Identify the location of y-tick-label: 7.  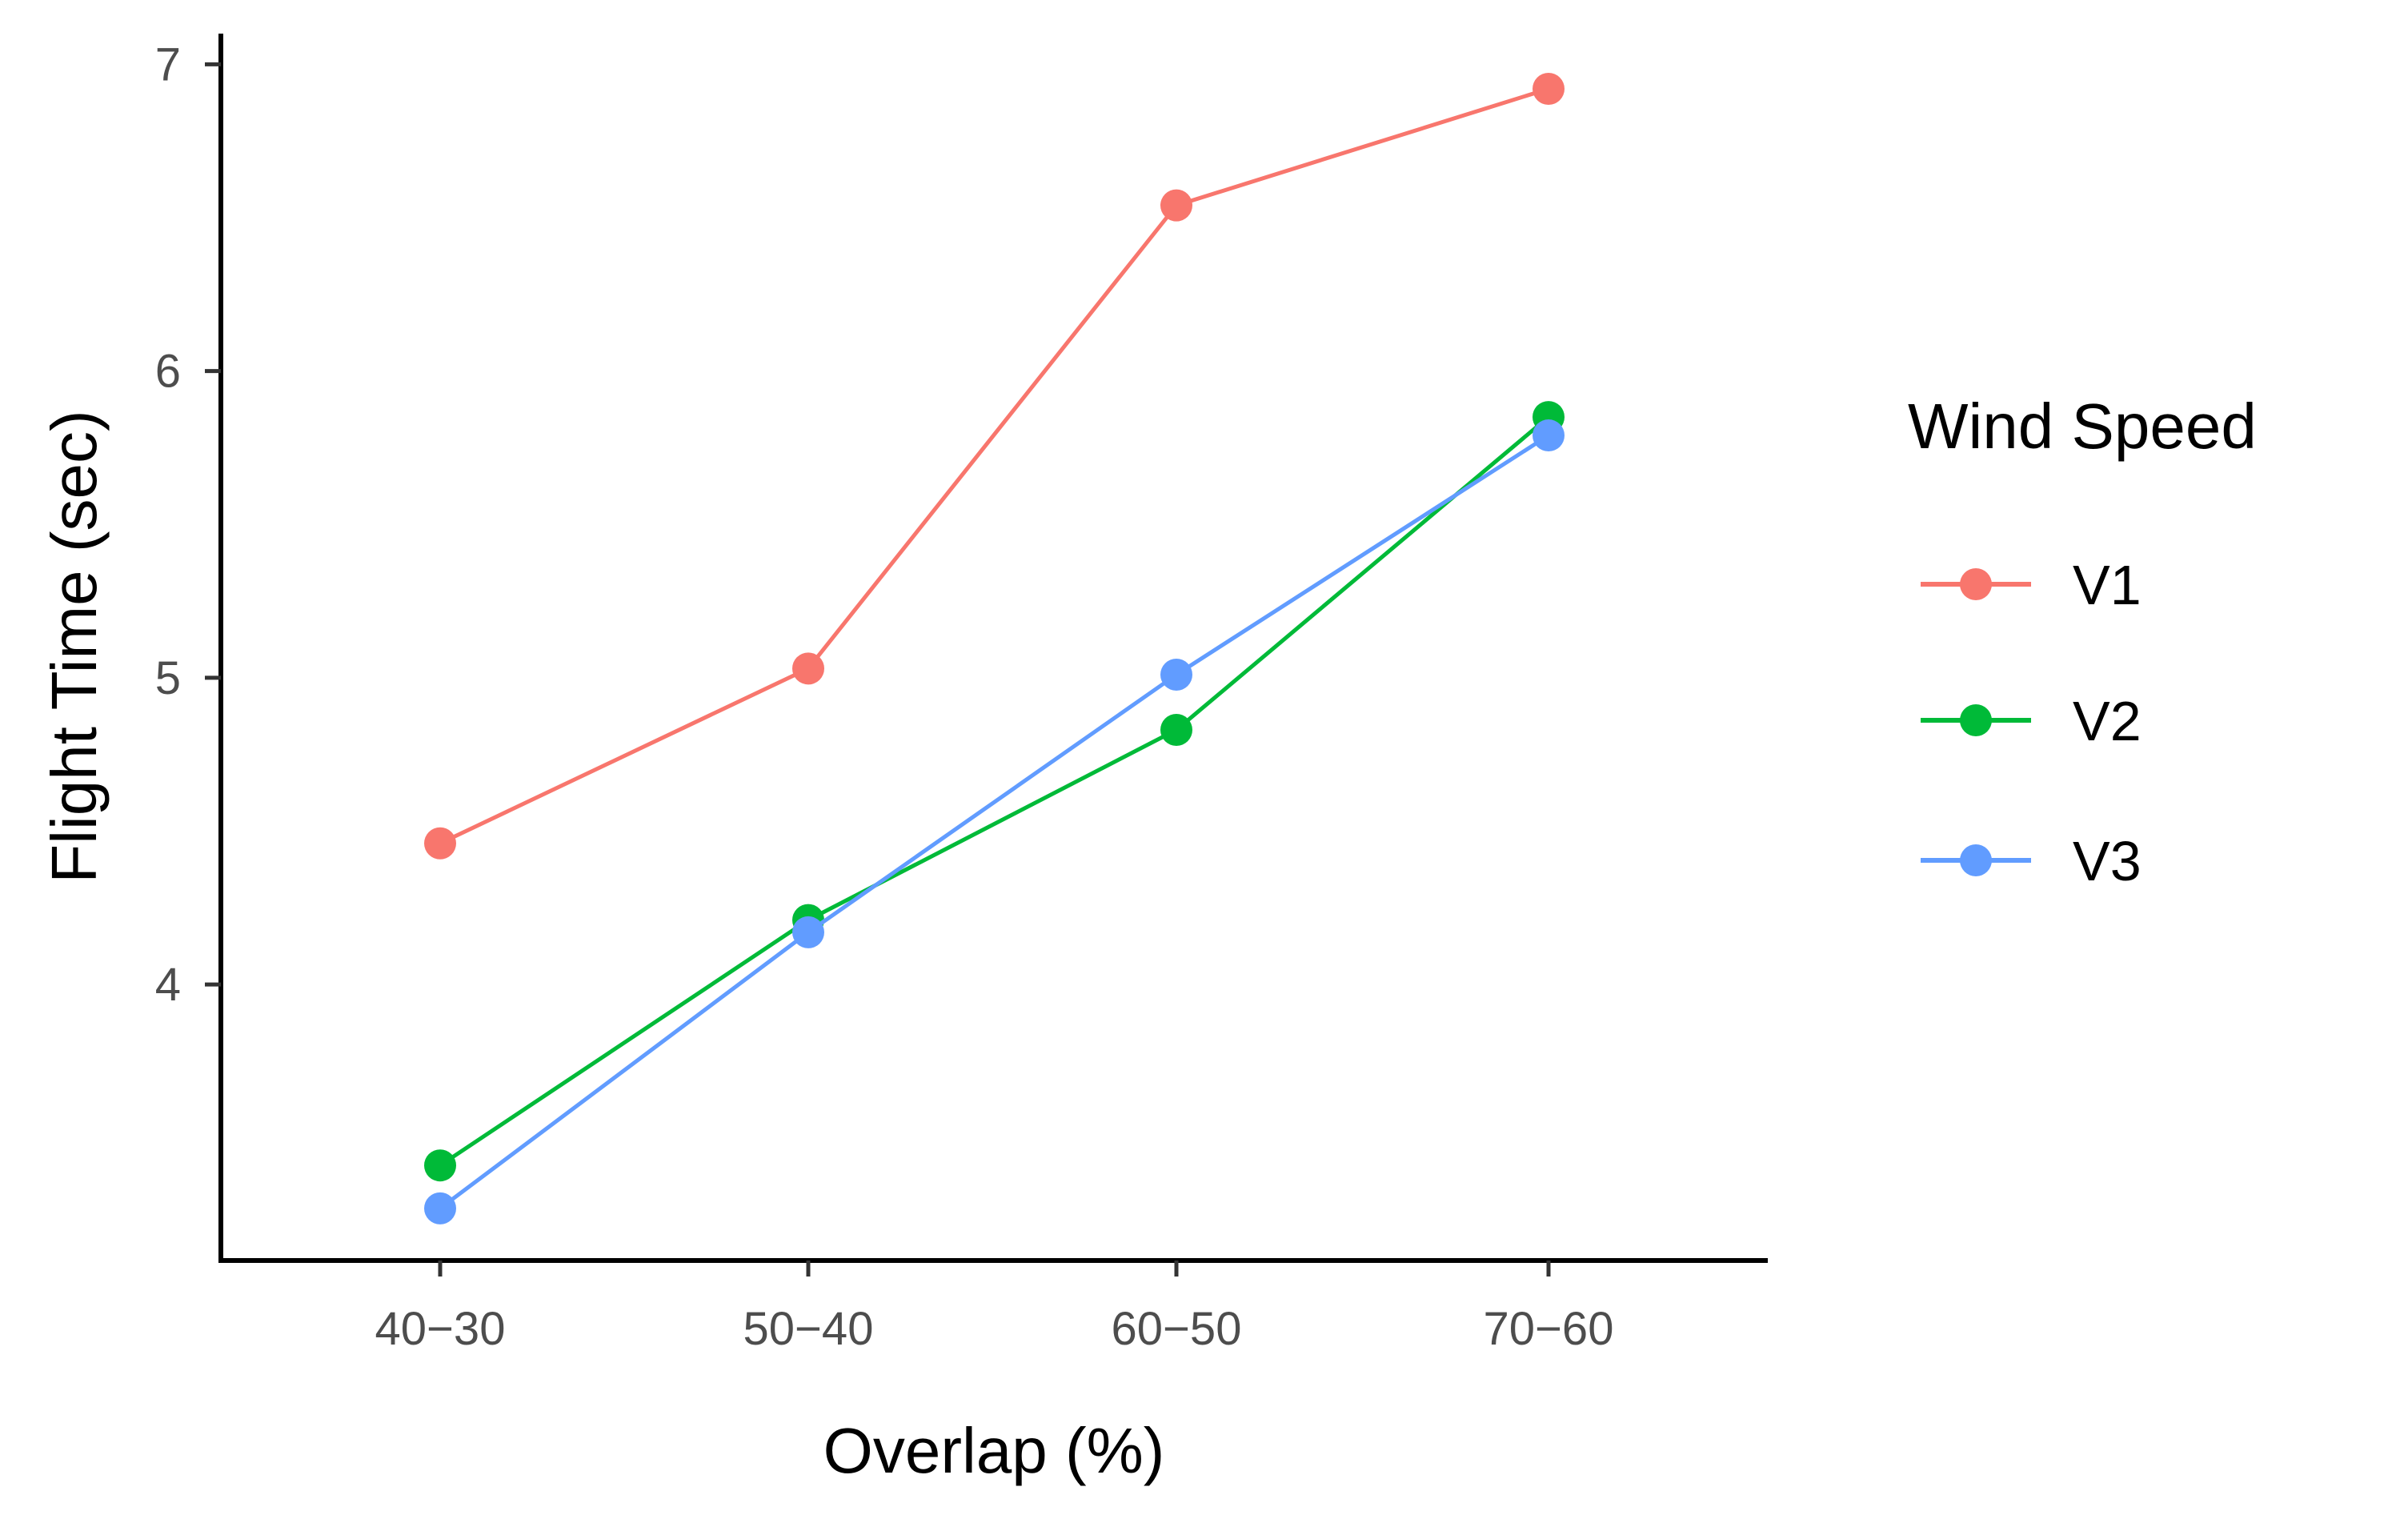
(168, 64).